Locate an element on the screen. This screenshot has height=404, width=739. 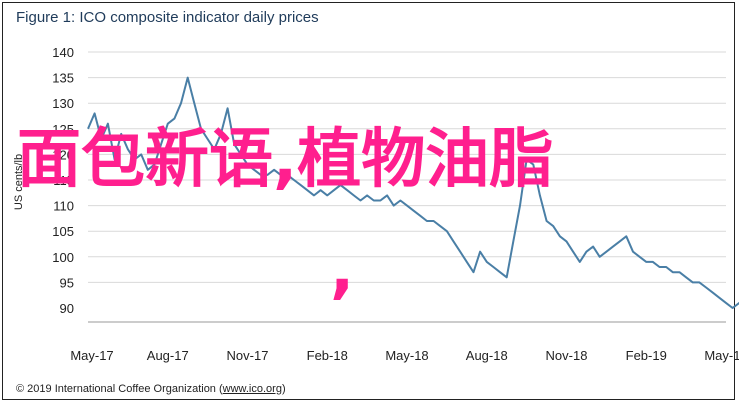
y-tick-label: 110 is located at coordinates (63, 206).